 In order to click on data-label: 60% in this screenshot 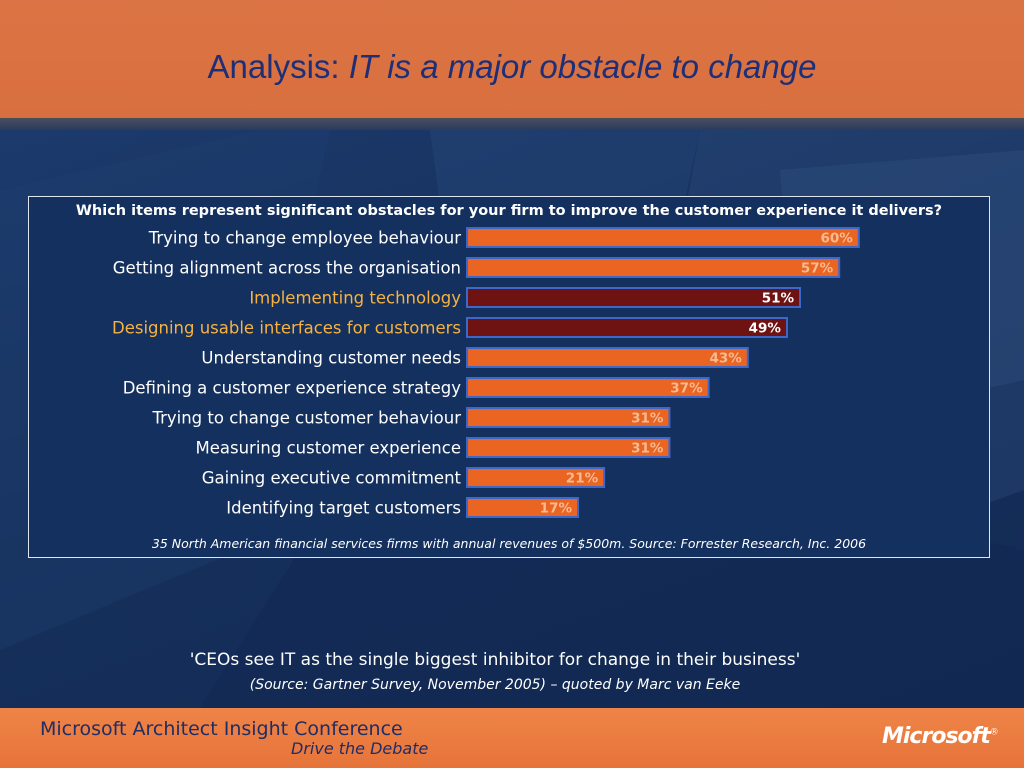, I will do `click(836, 239)`.